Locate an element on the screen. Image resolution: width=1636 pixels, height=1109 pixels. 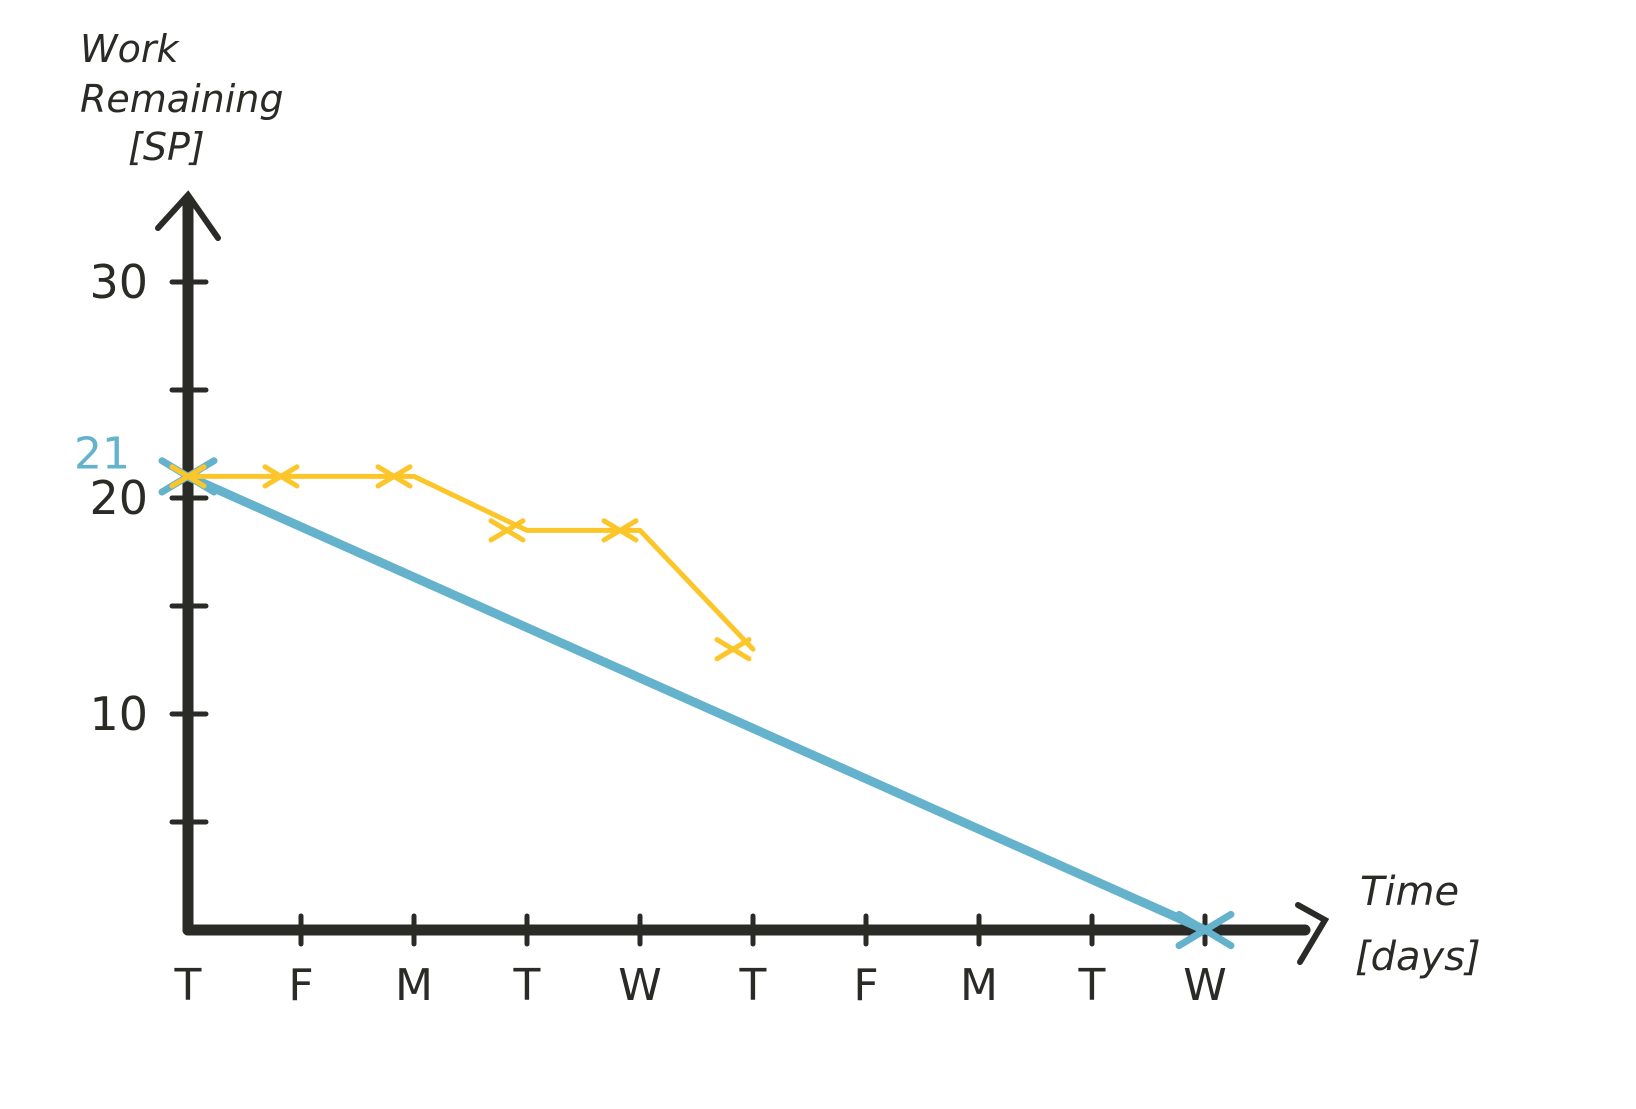
x-axis-label-line2: [days] is located at coordinates (1418, 957).